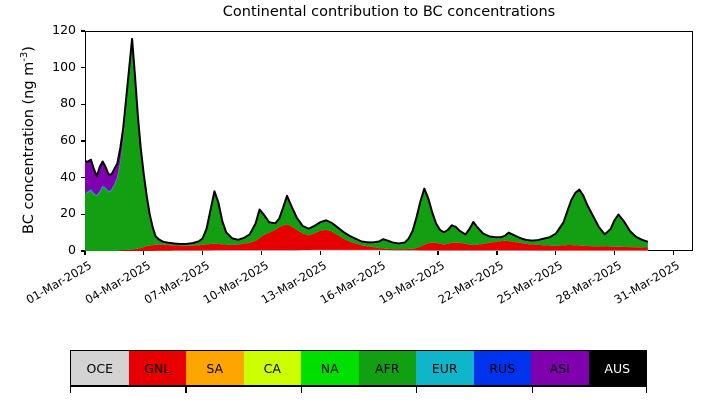 Image resolution: width=707 pixels, height=402 pixels. Describe the element at coordinates (366, 250) in the screenshot. I see `area-series-oce` at that location.